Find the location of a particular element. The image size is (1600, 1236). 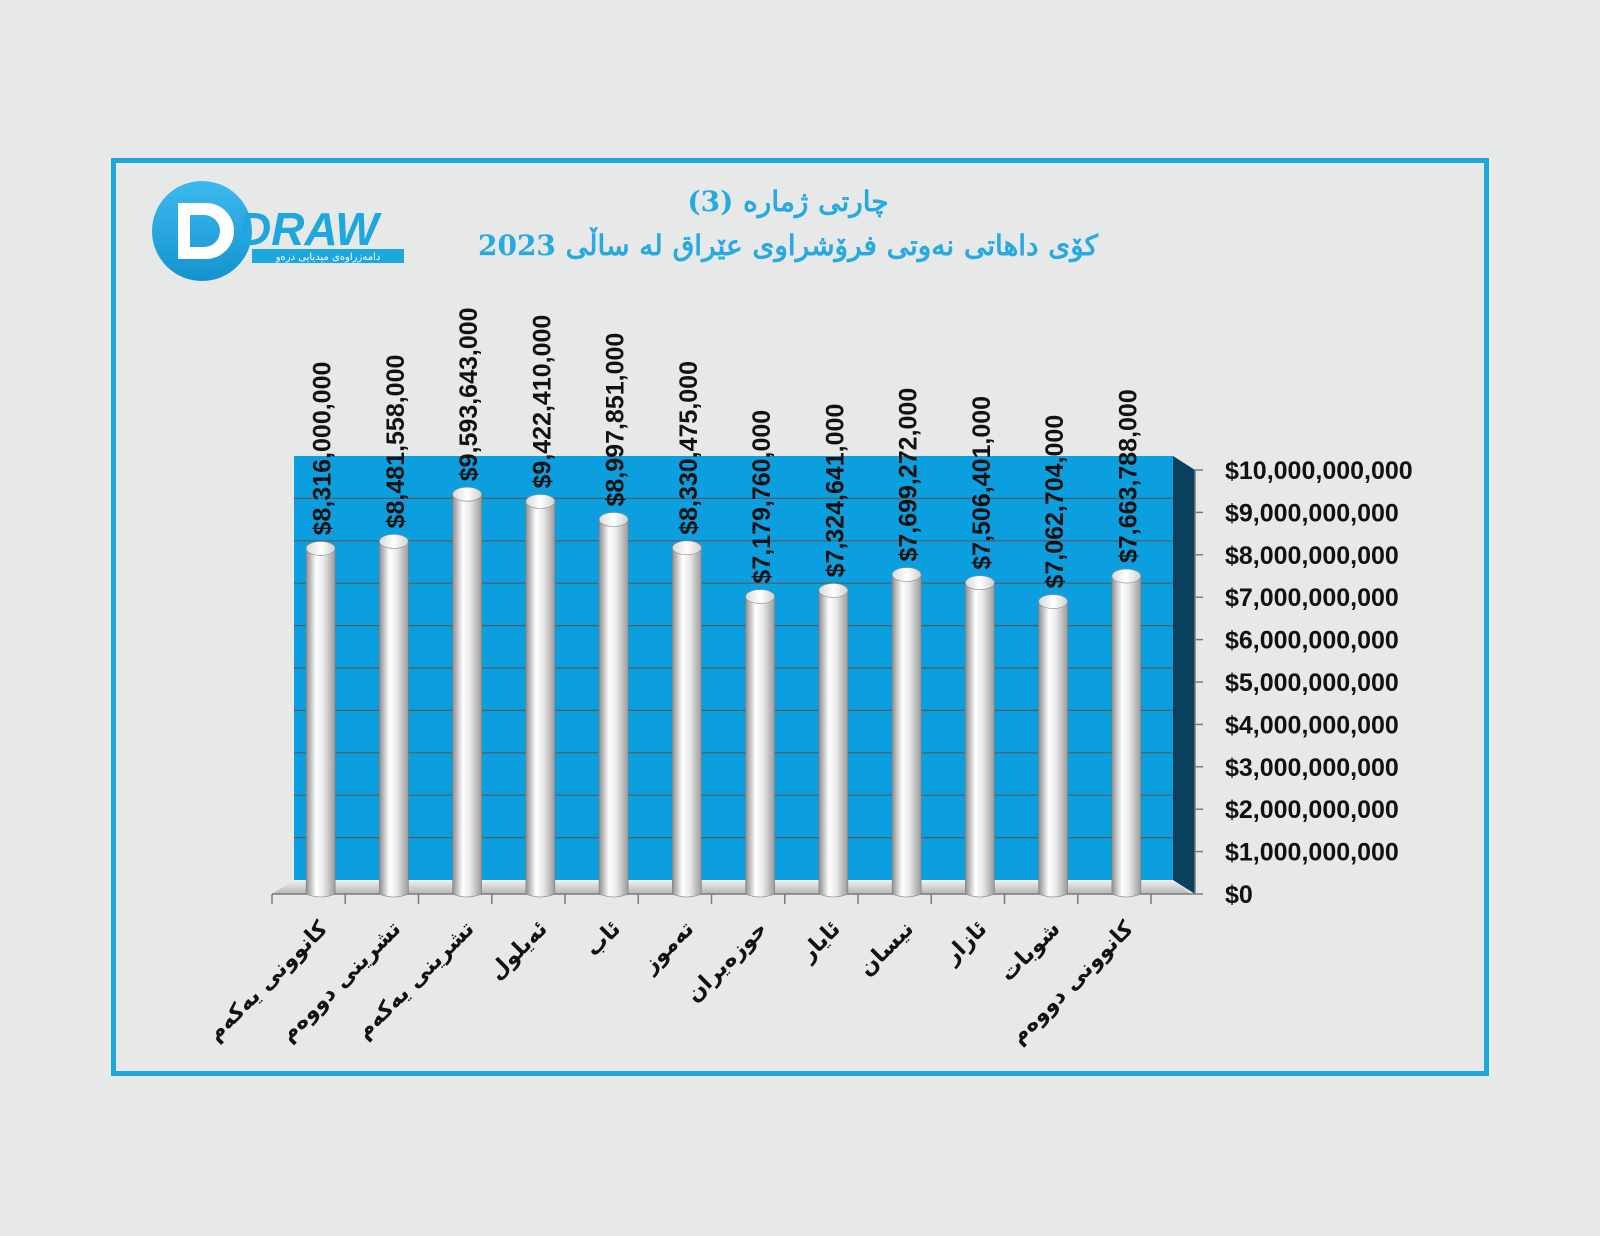

x-category-label: ئازار is located at coordinates (965, 943).